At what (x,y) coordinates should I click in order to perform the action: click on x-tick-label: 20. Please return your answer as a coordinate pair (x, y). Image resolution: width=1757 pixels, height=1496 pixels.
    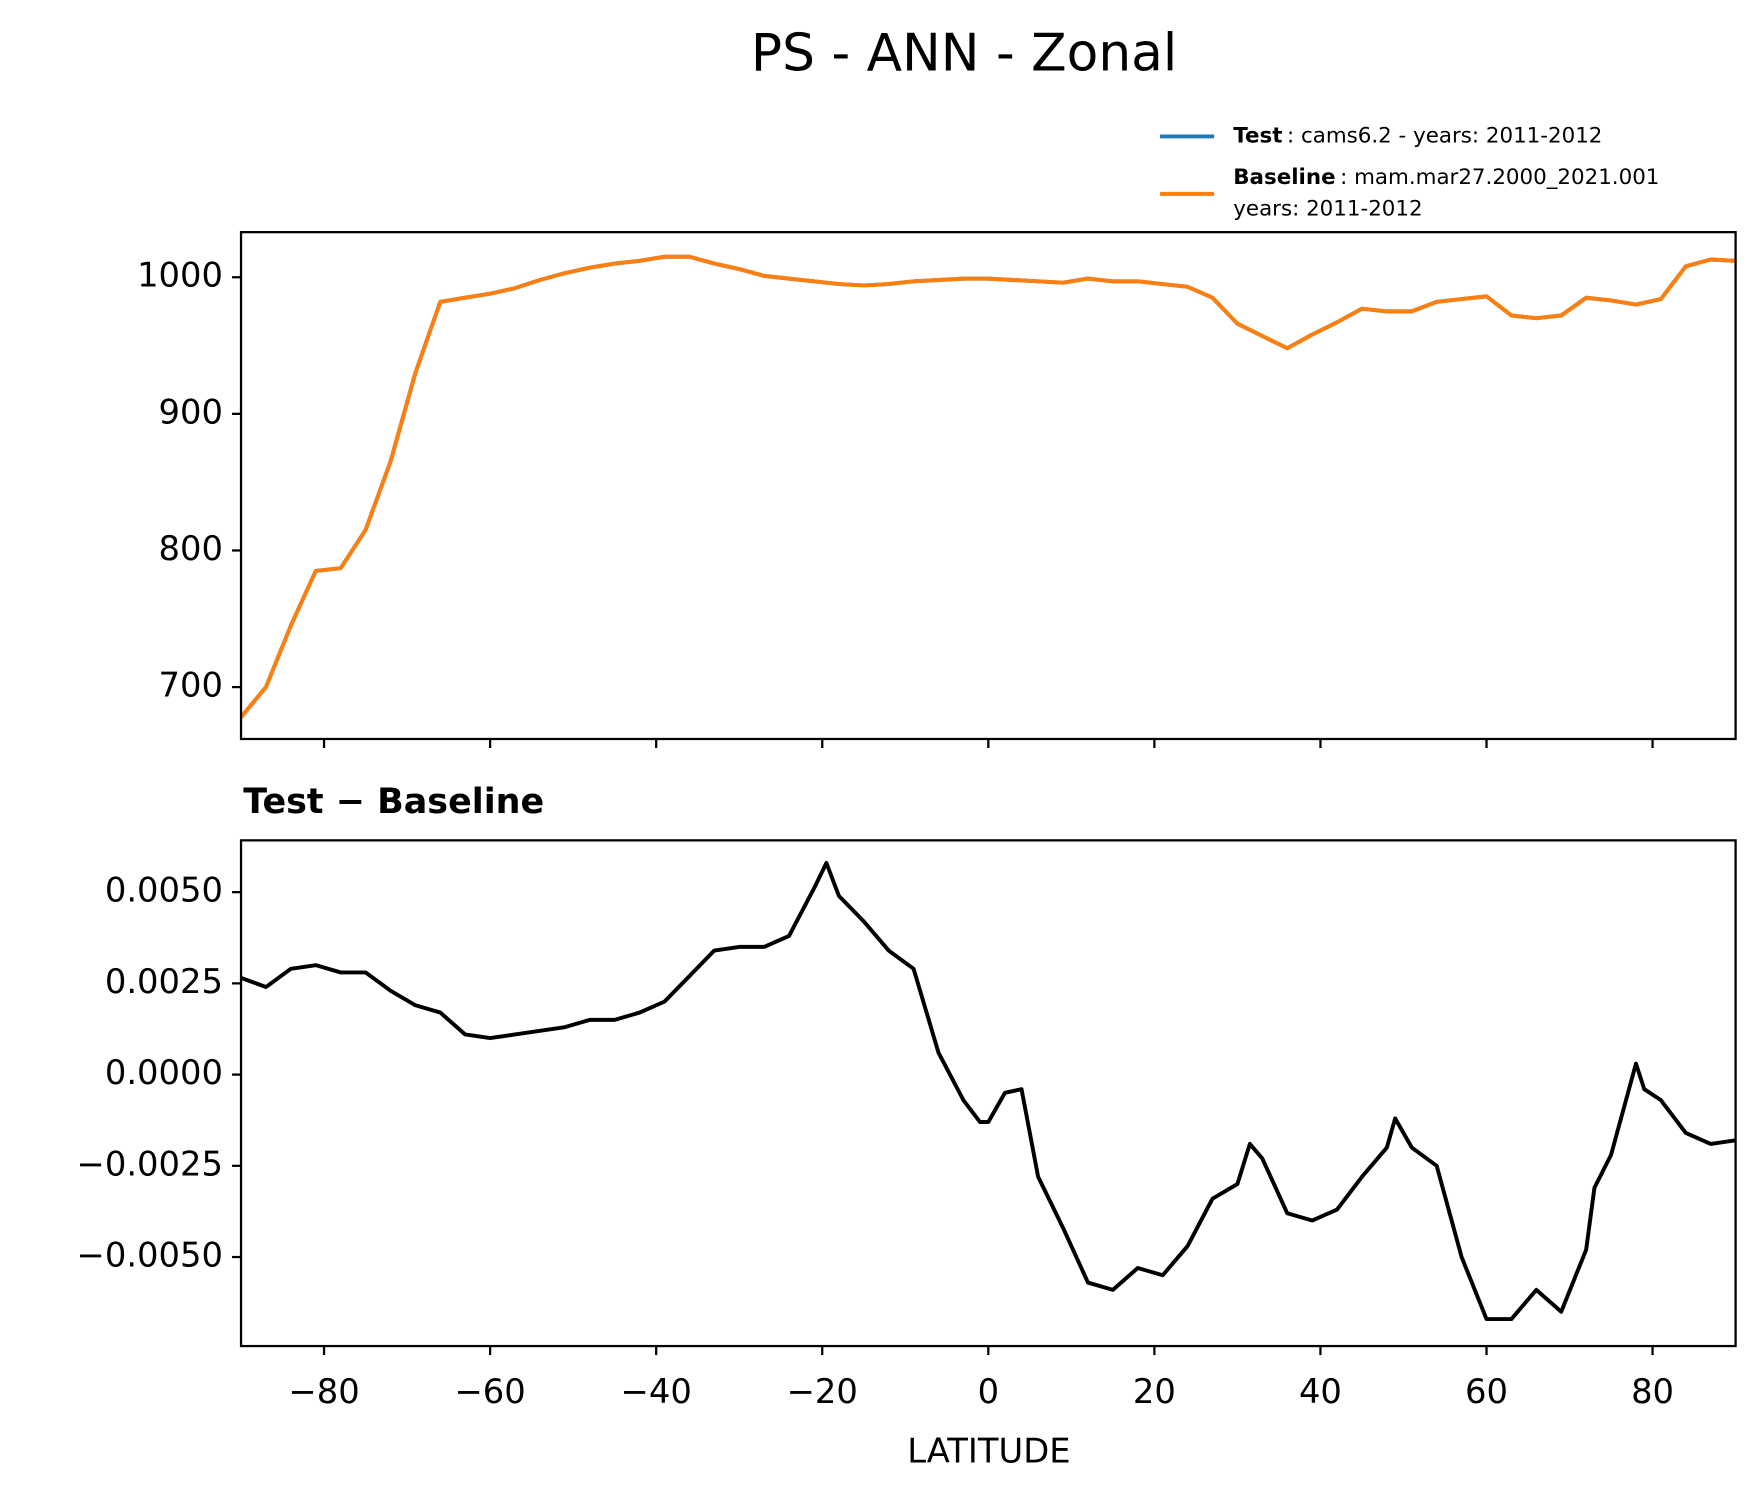
    Looking at the image, I should click on (1154, 1391).